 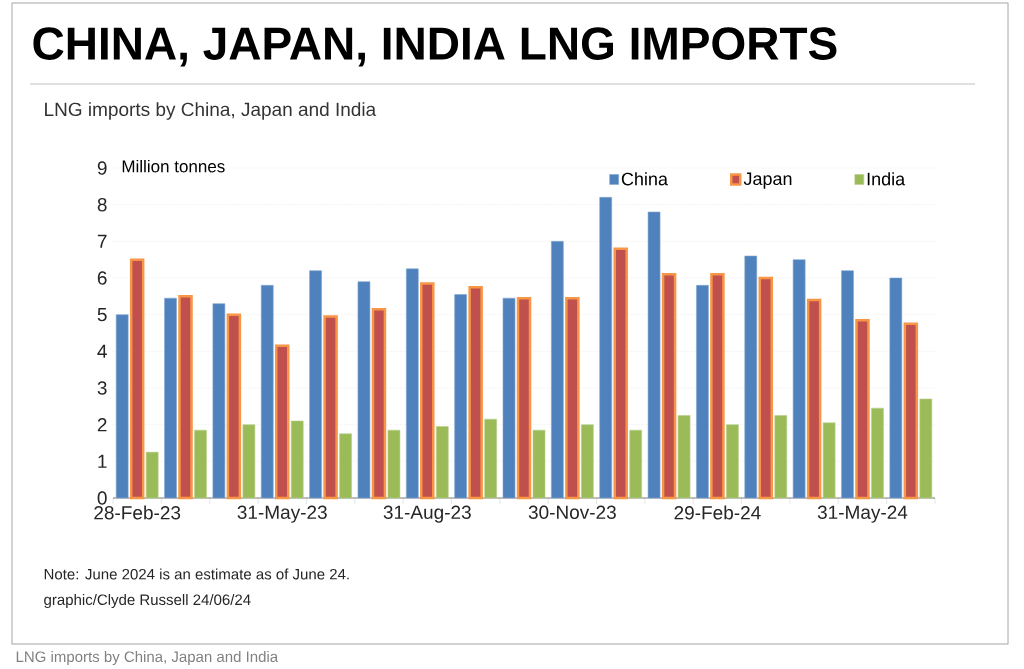 What do you see at coordinates (196, 574) in the screenshot?
I see `text: Note: June 2024 is an estimate as of June 24.` at bounding box center [196, 574].